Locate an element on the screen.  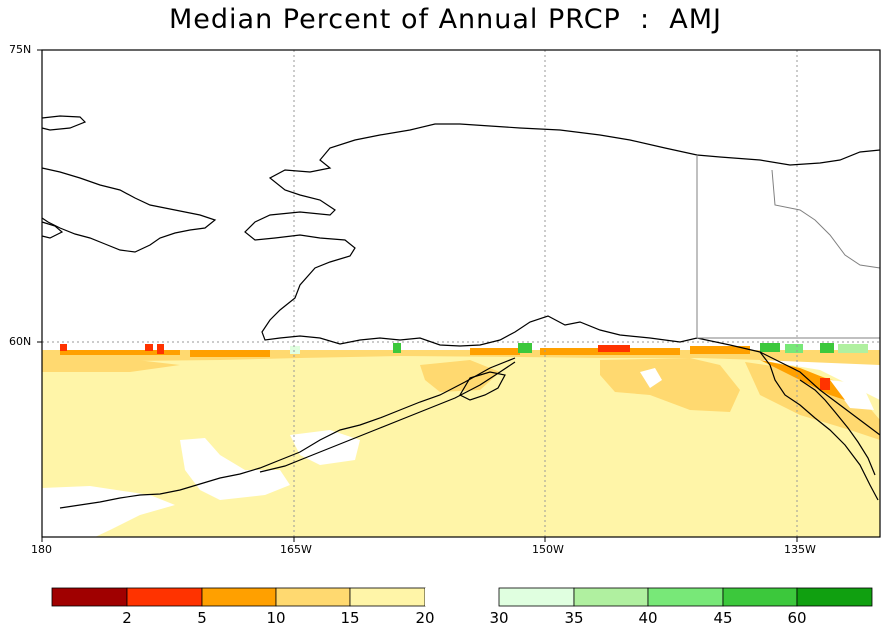
colorbar-label-45: 45 is located at coordinates (723, 618).